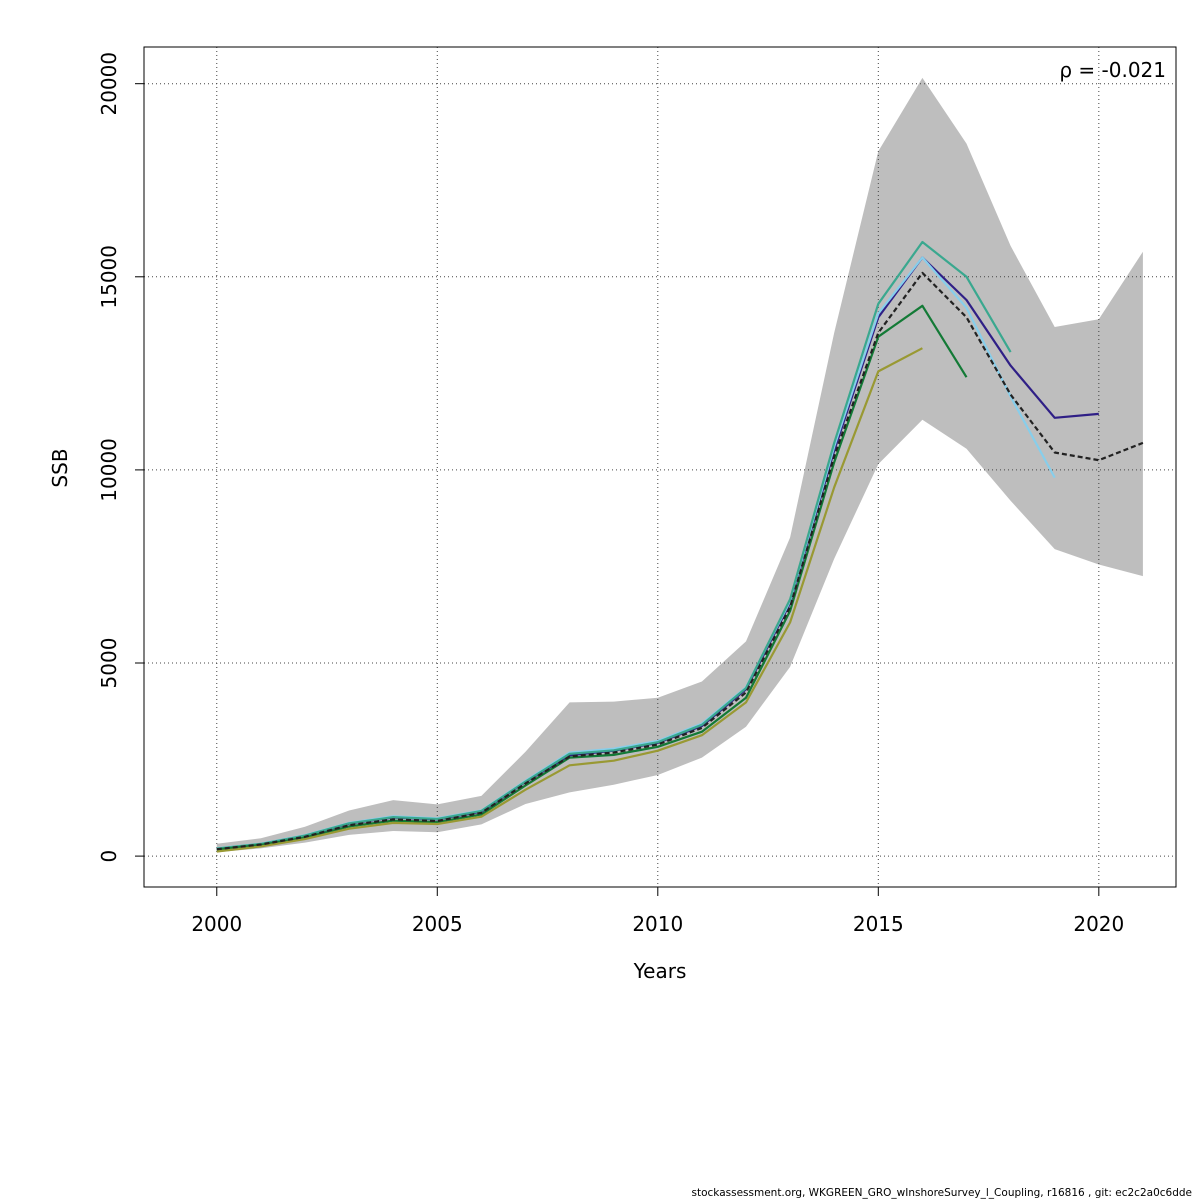 The height and width of the screenshot is (1200, 1200). I want to click on y-axis-title: SSB, so click(60, 467).